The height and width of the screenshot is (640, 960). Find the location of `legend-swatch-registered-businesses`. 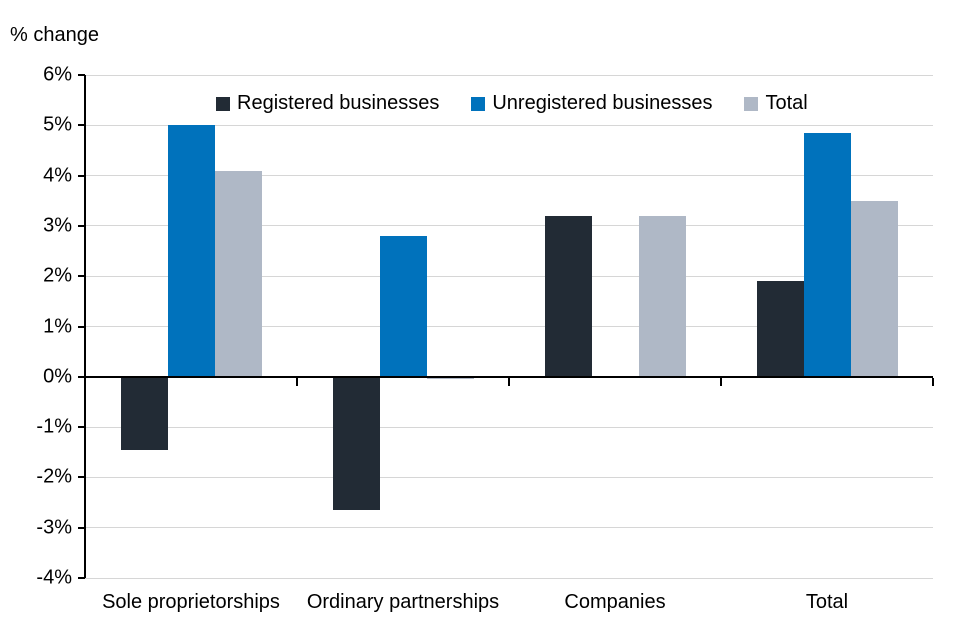

legend-swatch-registered-businesses is located at coordinates (223, 103).